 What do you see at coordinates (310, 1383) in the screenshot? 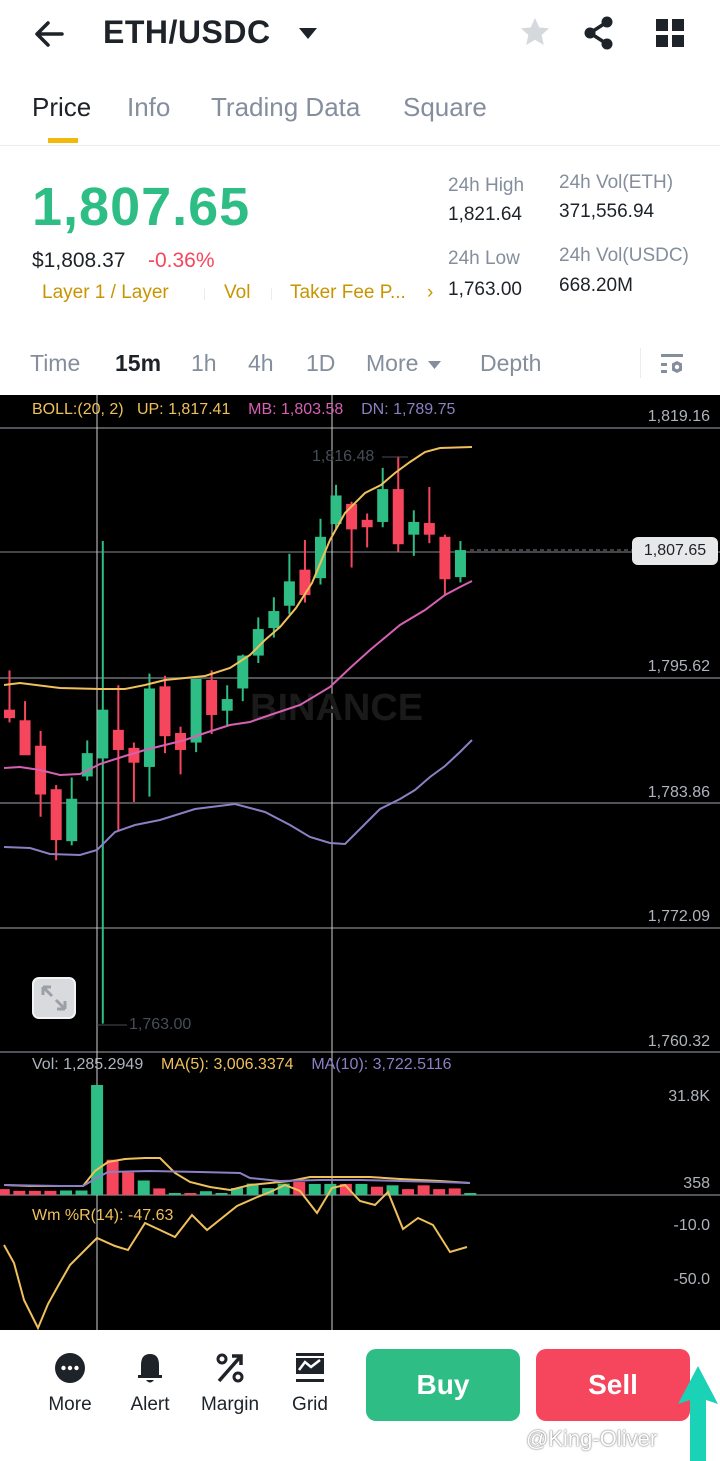
I see `nav-grid: Grid` at bounding box center [310, 1383].